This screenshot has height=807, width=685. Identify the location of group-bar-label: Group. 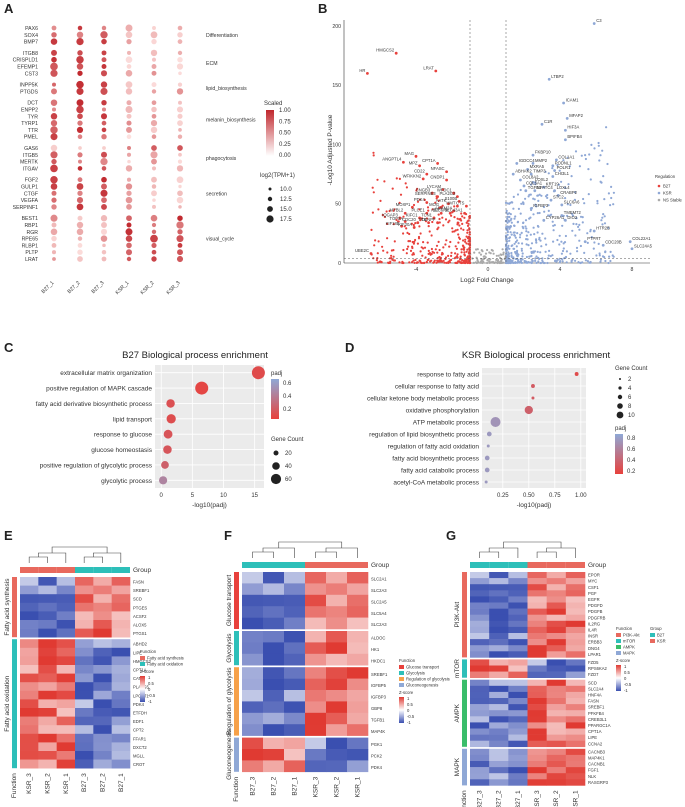
(597, 565).